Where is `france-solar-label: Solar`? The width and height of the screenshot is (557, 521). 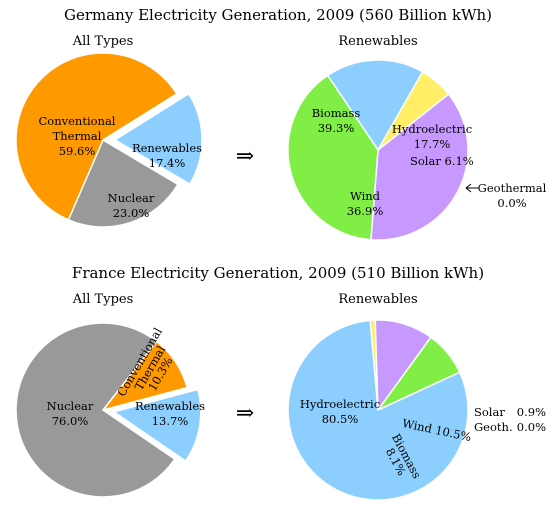
france-solar-label: Solar is located at coordinates (489, 412).